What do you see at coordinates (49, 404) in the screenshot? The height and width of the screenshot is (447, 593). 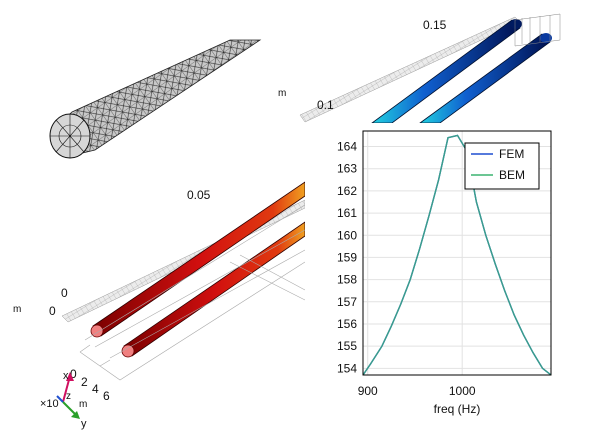 I see `triad-multiplier: ×10` at bounding box center [49, 404].